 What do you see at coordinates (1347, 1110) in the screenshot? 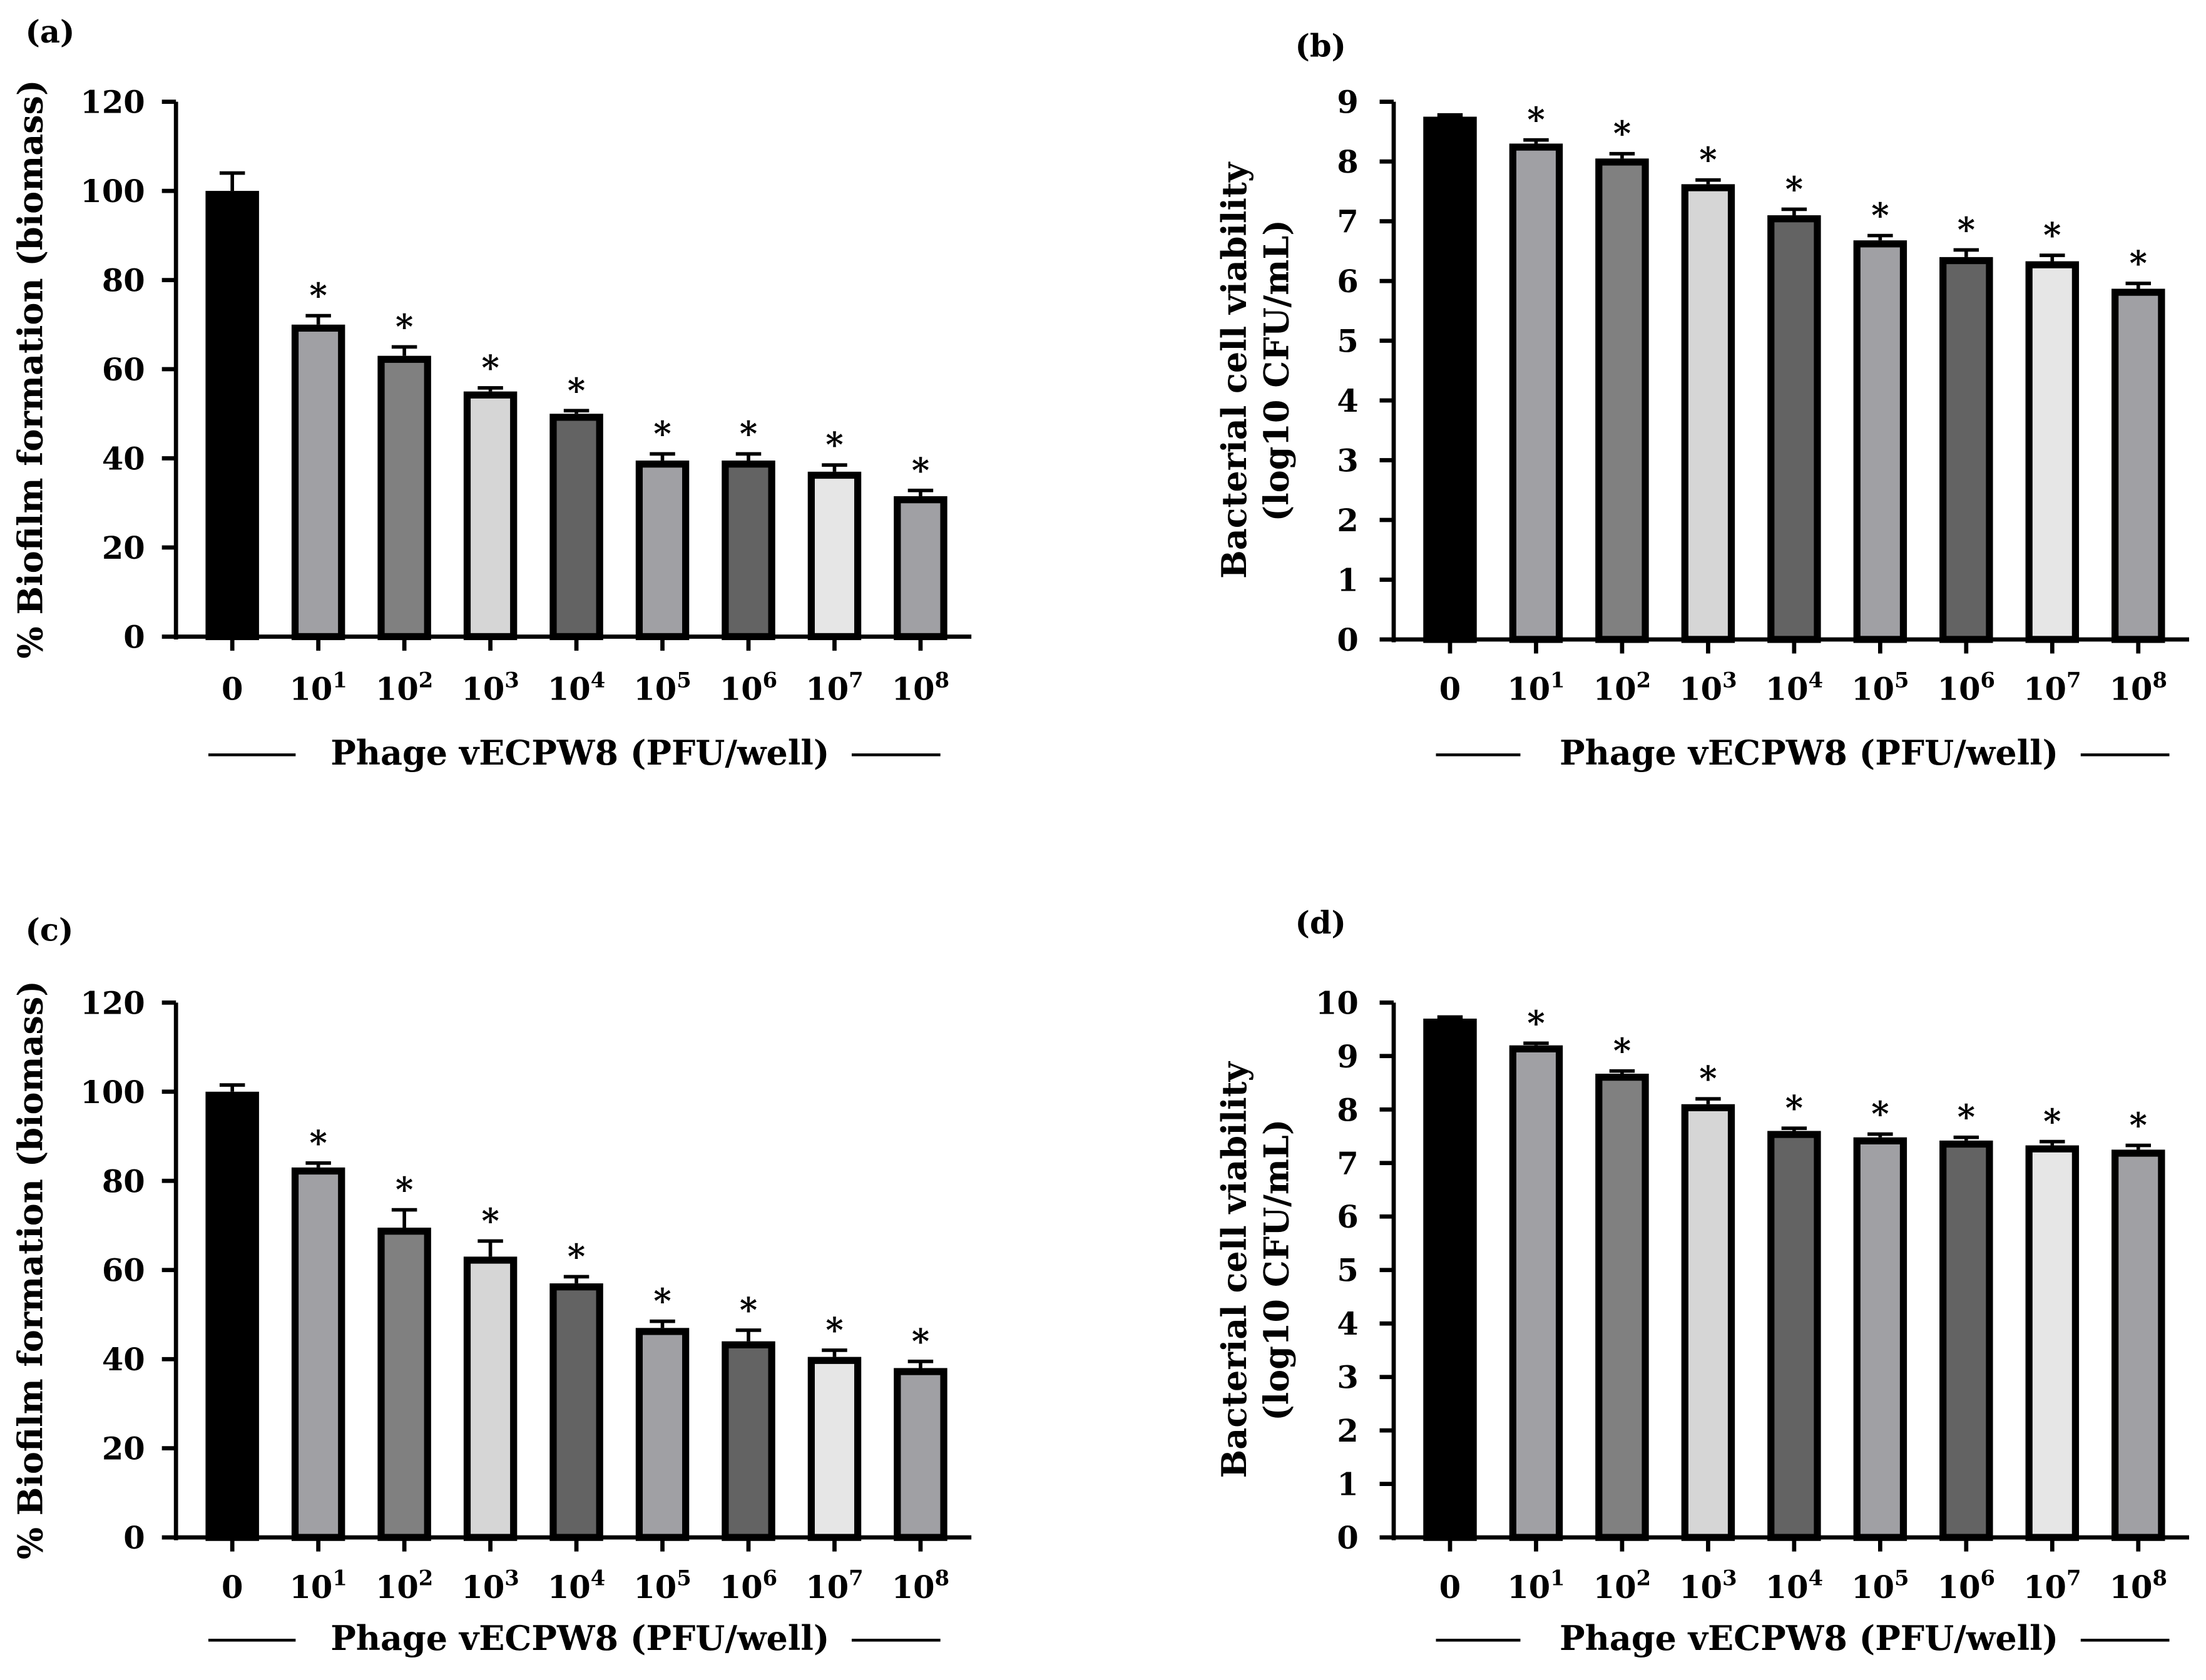
I see `y-tick-label: 8` at bounding box center [1347, 1110].